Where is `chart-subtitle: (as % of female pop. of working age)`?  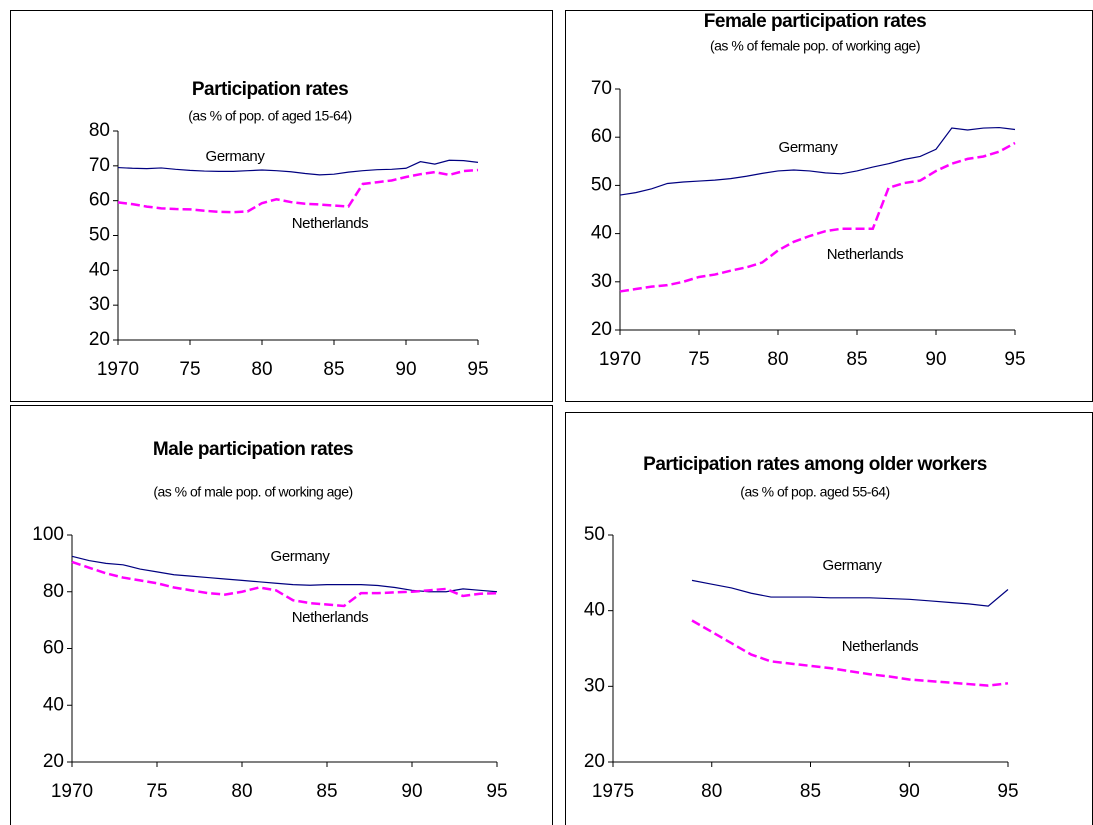 chart-subtitle: (as % of female pop. of working age) is located at coordinates (815, 46).